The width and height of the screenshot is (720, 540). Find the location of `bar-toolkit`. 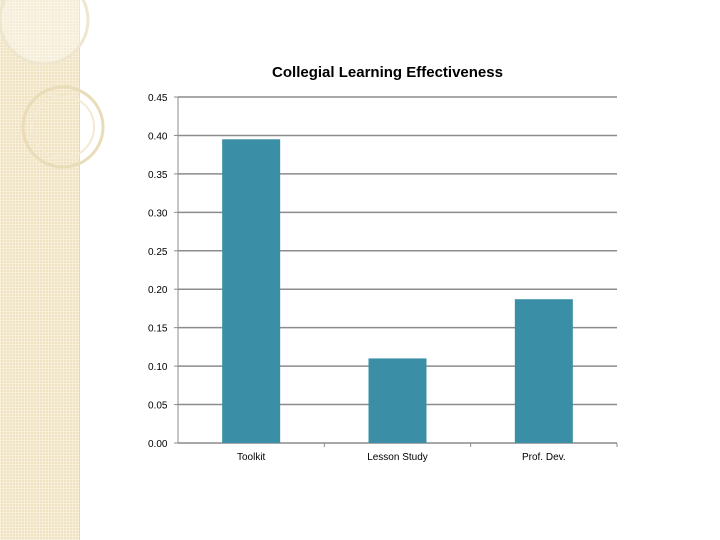

bar-toolkit is located at coordinates (251, 291).